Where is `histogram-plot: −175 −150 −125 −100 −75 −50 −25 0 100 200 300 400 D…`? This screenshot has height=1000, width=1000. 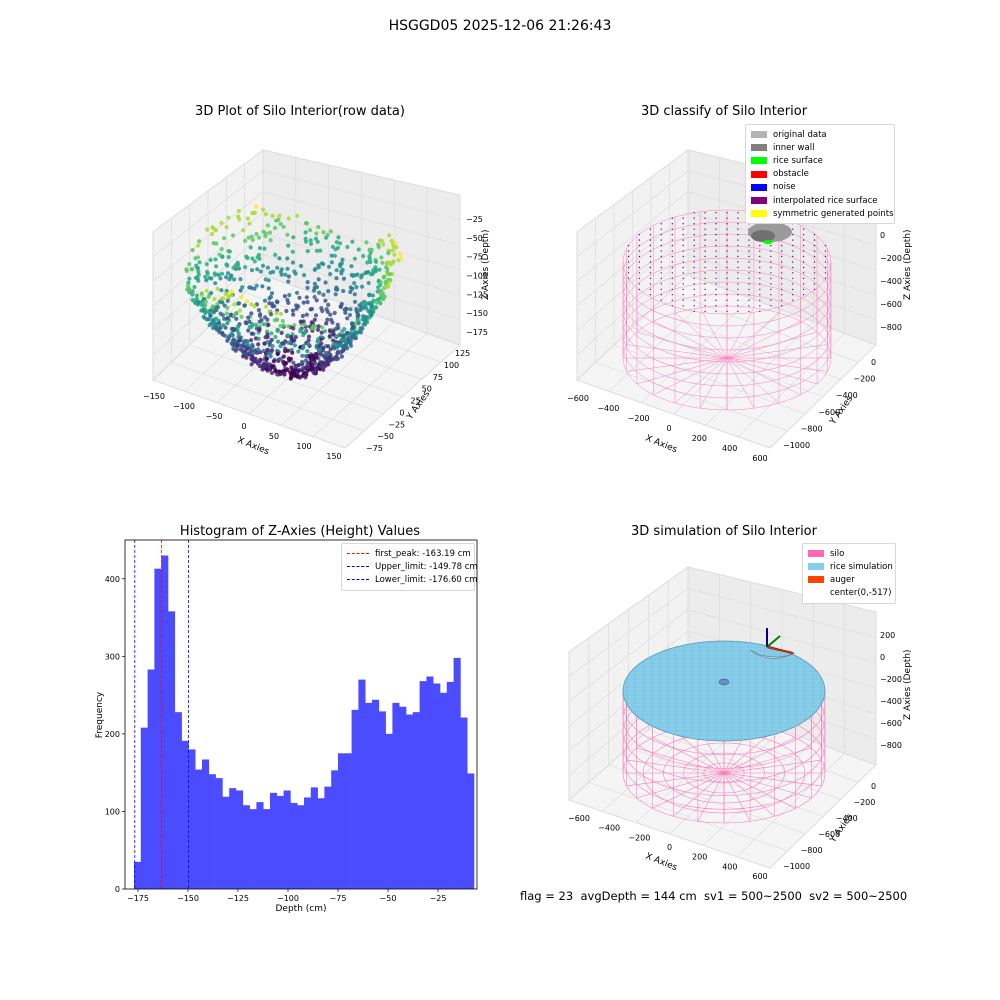
histogram-plot: −175 −150 −125 −100 −75 −50 −25 0 100 200 300 400 D… is located at coordinates (286, 726).